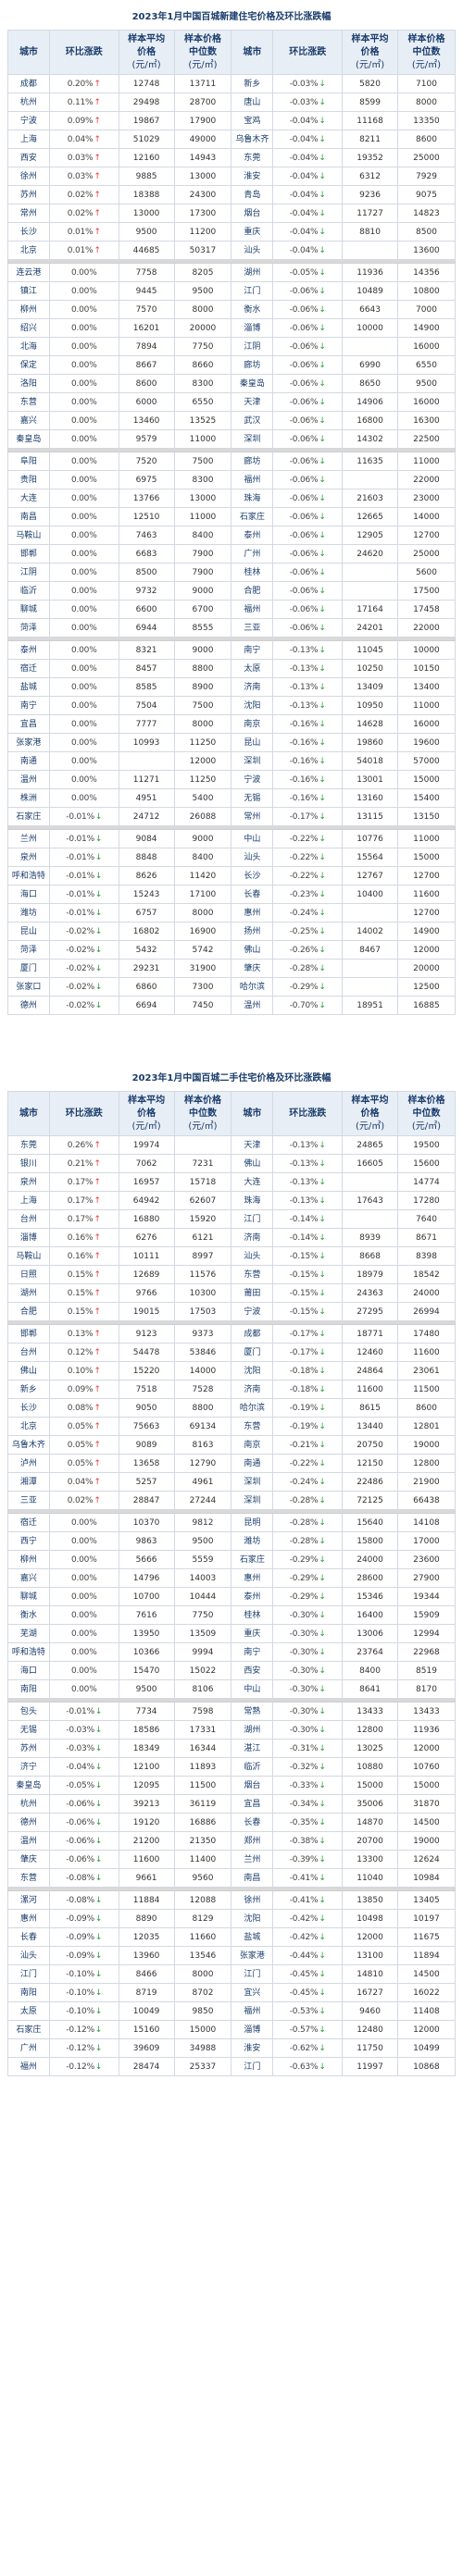 Image resolution: width=463 pixels, height=2576 pixels. Describe the element at coordinates (426, 499) in the screenshot. I see `median-price-right: 23000` at that location.